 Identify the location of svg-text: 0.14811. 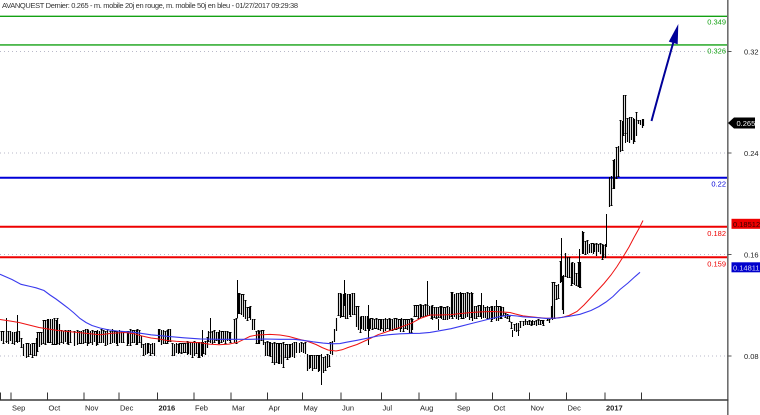
(746, 267).